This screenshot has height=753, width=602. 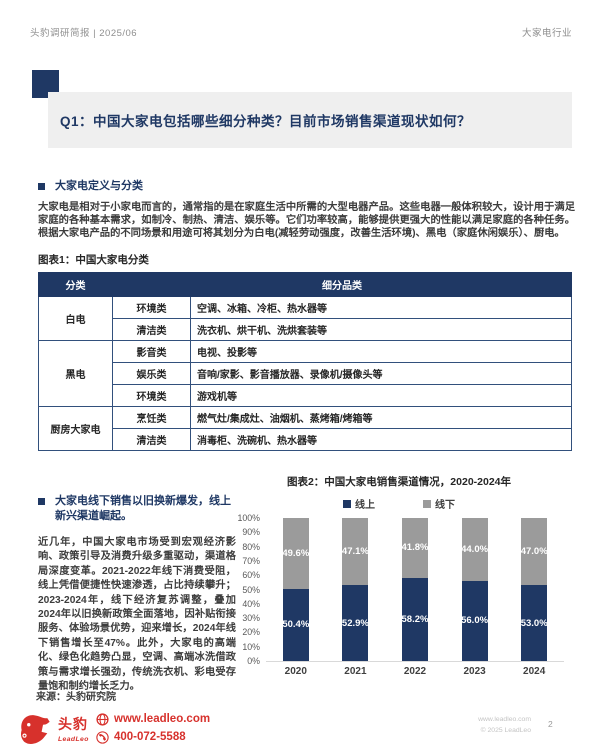 What do you see at coordinates (35, 729) in the screenshot?
I see `leadleo-leopard-logo-icon` at bounding box center [35, 729].